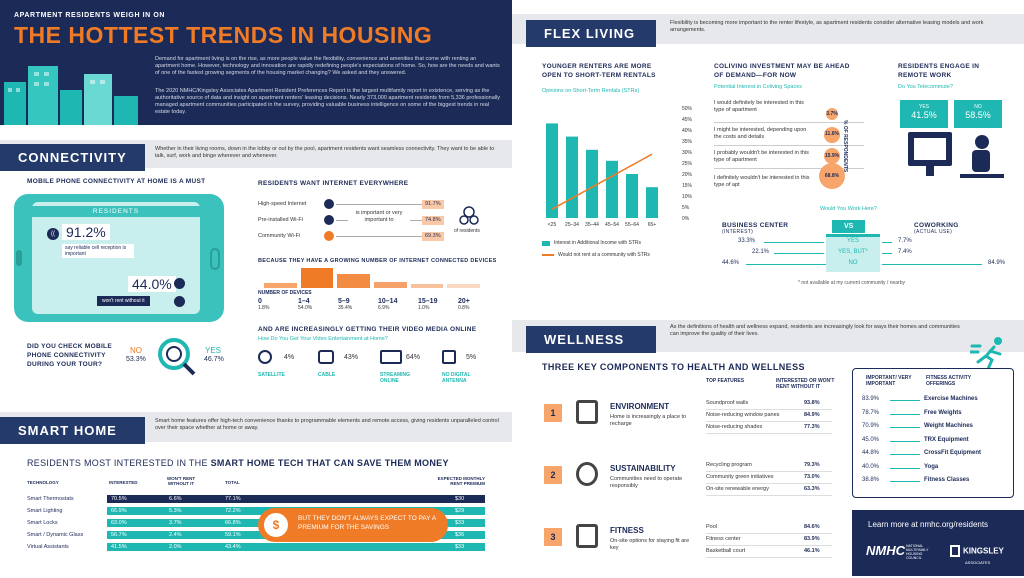  I want to click on x-tick-label: 25–34, so click(572, 225).